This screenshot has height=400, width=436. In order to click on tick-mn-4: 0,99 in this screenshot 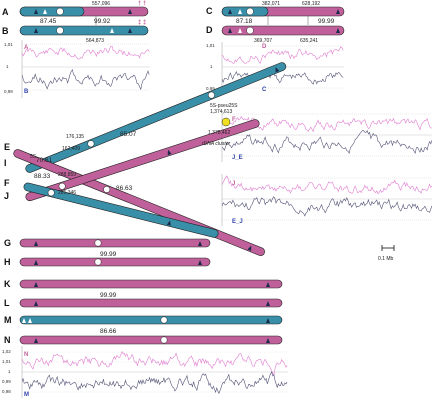, I will do `click(6, 381)`.